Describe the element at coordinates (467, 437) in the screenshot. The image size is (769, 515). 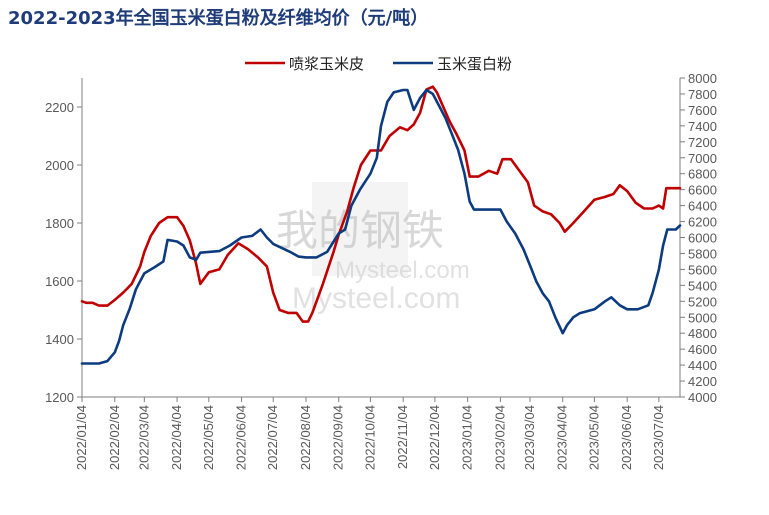
I see `x-tick-label: 2023/01/04` at that location.